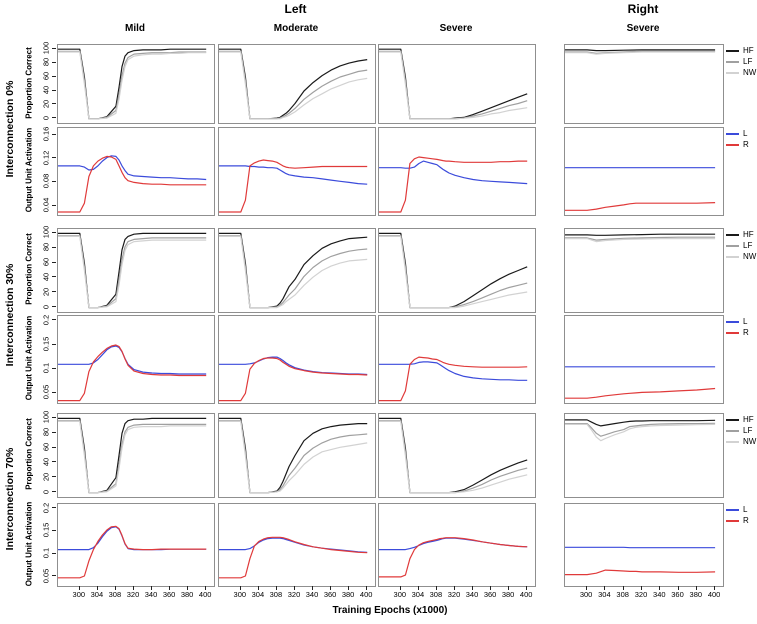 This screenshot has width=757, height=624. Describe the element at coordinates (46, 432) in the screenshot. I see `y-tick-label: 80` at that location.